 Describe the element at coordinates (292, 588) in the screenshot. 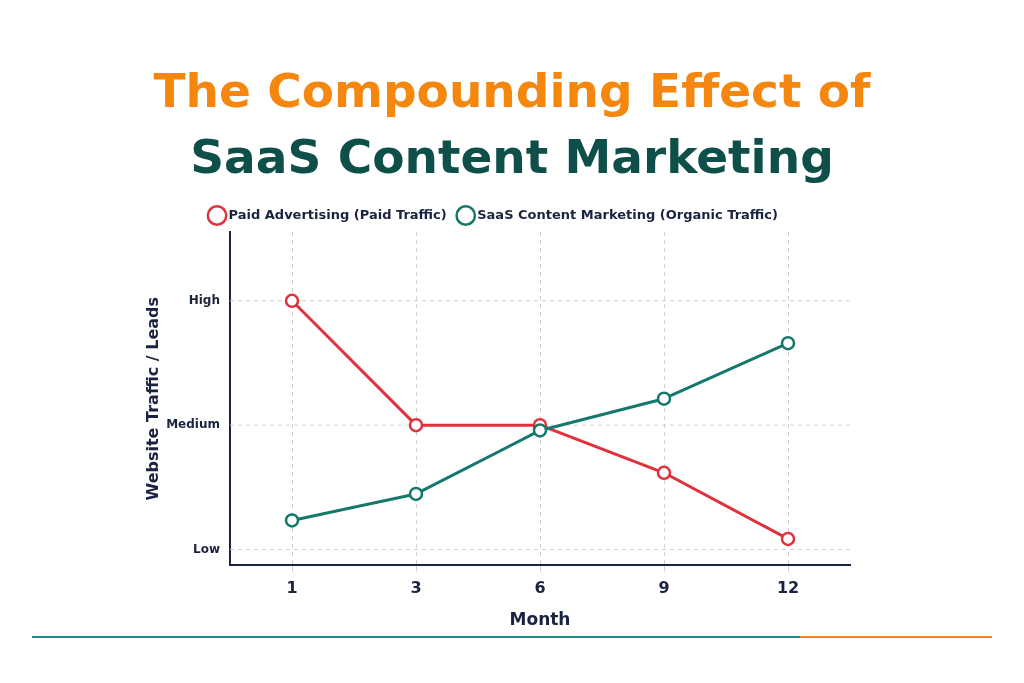

I see `x-tick-label: 1` at that location.